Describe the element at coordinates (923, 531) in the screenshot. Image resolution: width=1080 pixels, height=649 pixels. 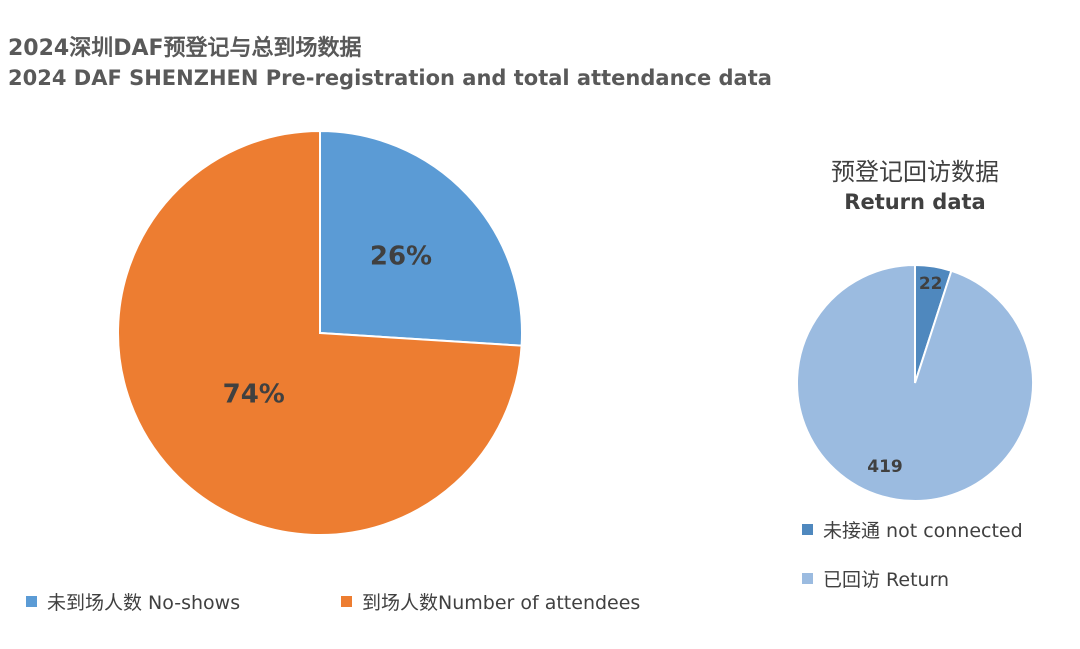
I see `legend-label: 未接通 not connected` at that location.